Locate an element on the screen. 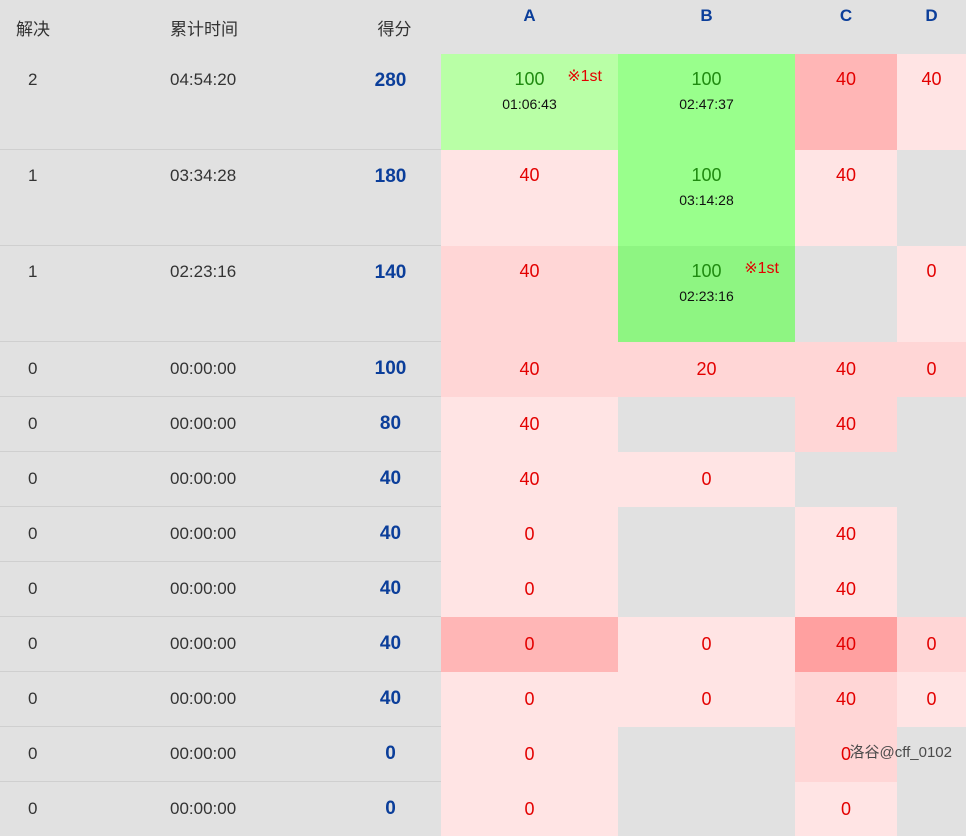 The width and height of the screenshot is (966, 836). problem-time: 03:14:28 is located at coordinates (706, 200).